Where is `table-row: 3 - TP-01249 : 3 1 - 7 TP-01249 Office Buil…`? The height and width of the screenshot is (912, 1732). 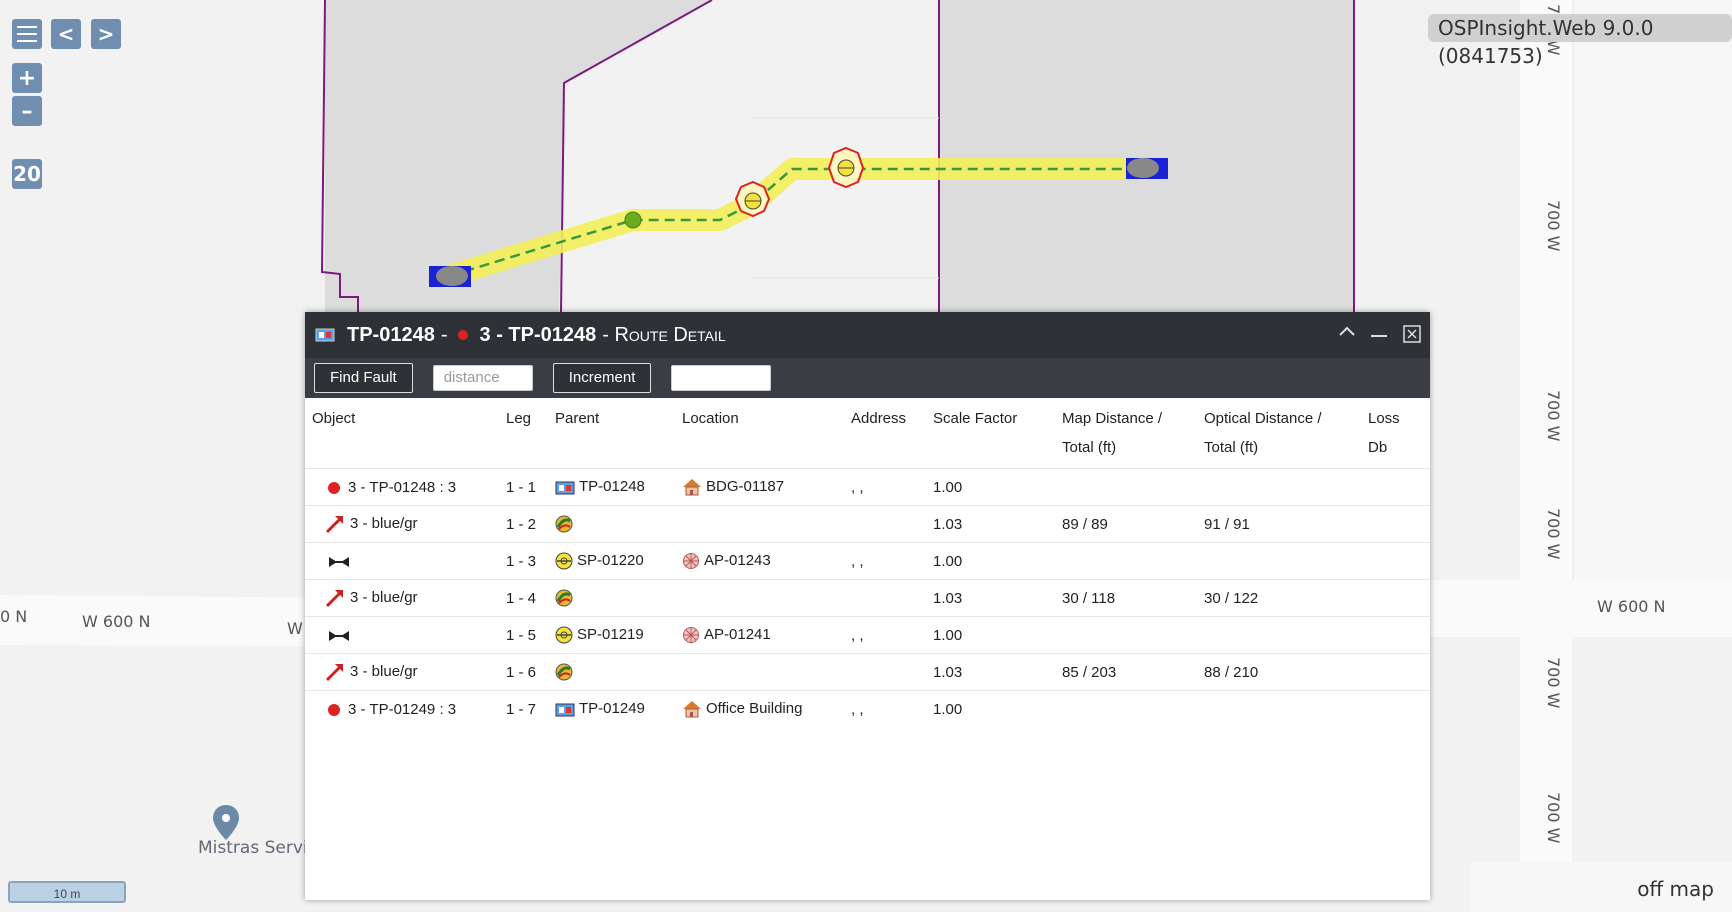 table-row: 3 - TP-01249 : 3 1 - 7 TP-01249 Office Buil… is located at coordinates (867, 708).